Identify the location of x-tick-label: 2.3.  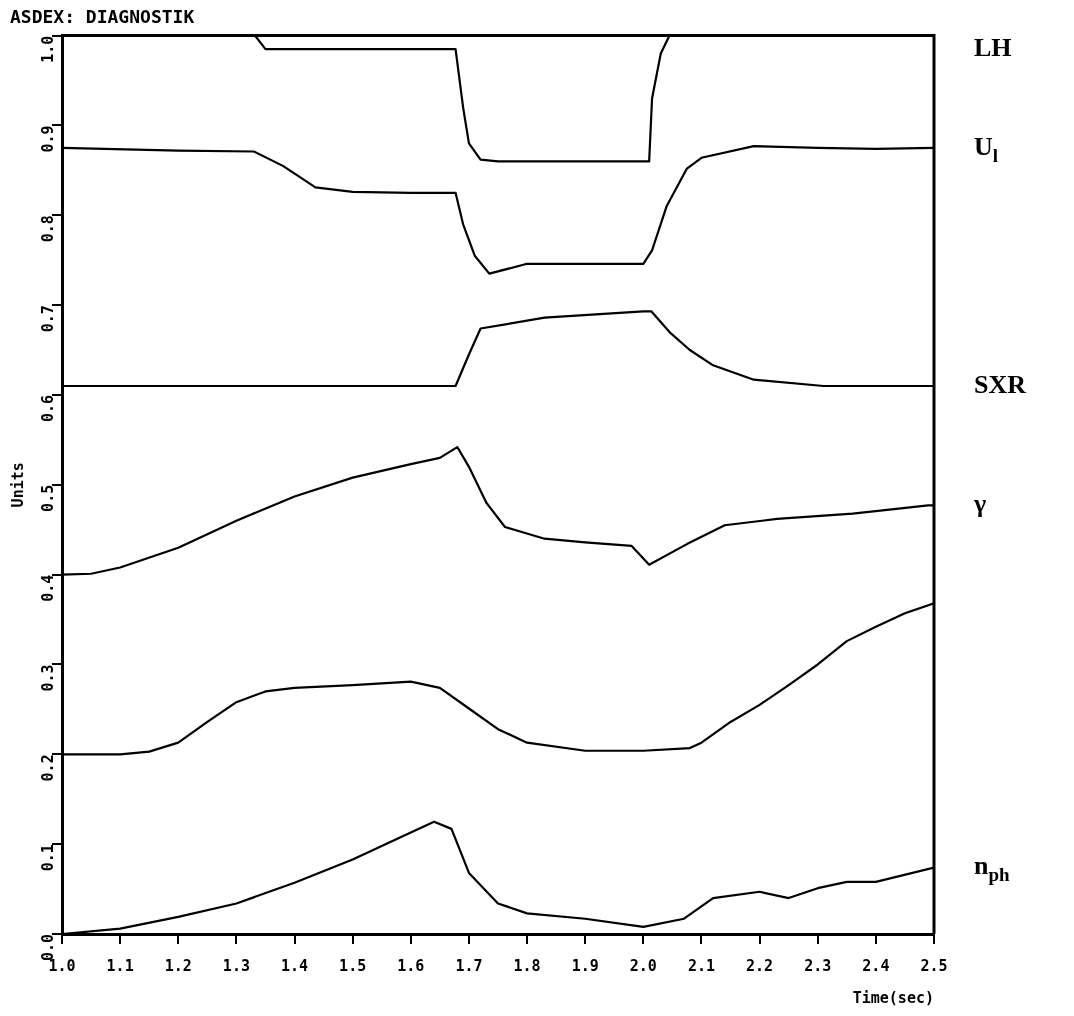
(818, 965).